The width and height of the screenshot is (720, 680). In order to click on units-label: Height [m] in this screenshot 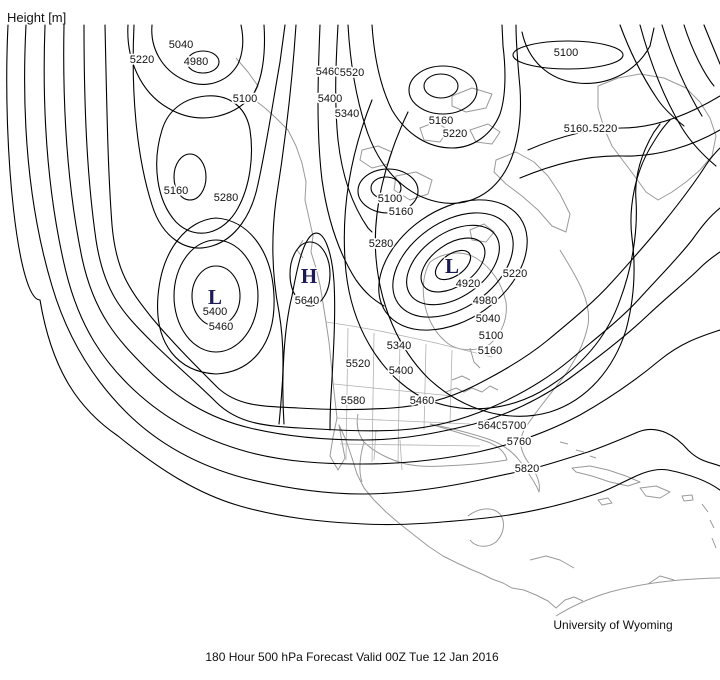, I will do `click(37, 17)`.